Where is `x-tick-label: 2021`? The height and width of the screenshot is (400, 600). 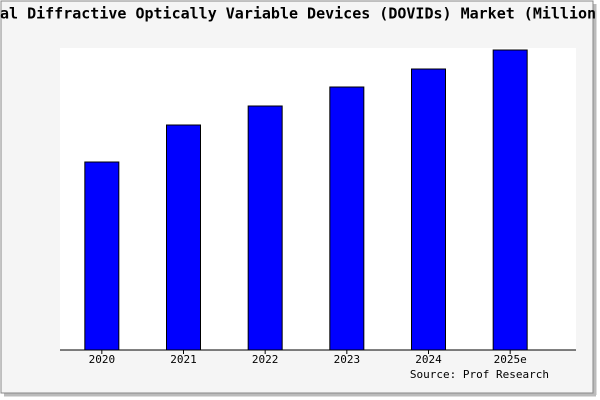
x-tick-label: 2021 is located at coordinates (183, 359).